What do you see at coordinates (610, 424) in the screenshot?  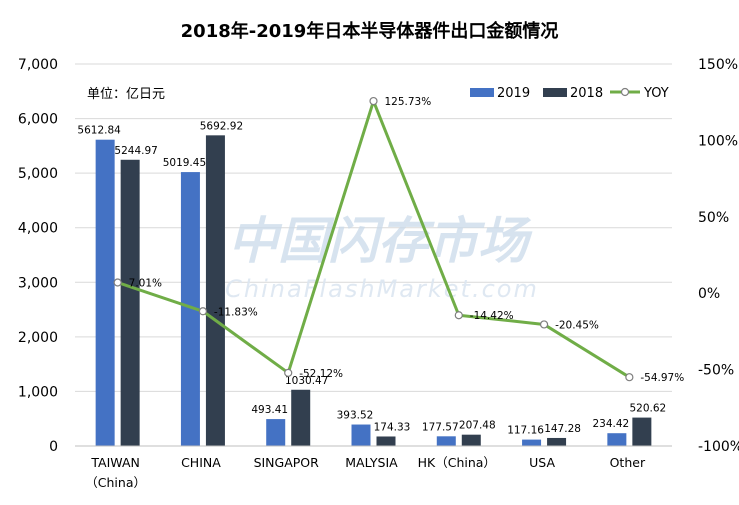 I see `bar-value-label: 234.42` at bounding box center [610, 424].